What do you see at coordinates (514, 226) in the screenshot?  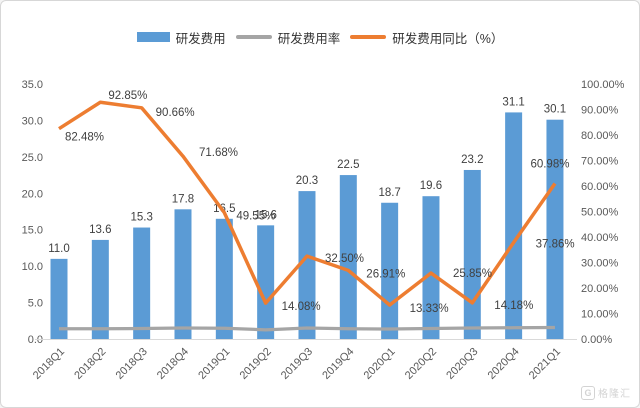 I see `bar-2020Q4` at bounding box center [514, 226].